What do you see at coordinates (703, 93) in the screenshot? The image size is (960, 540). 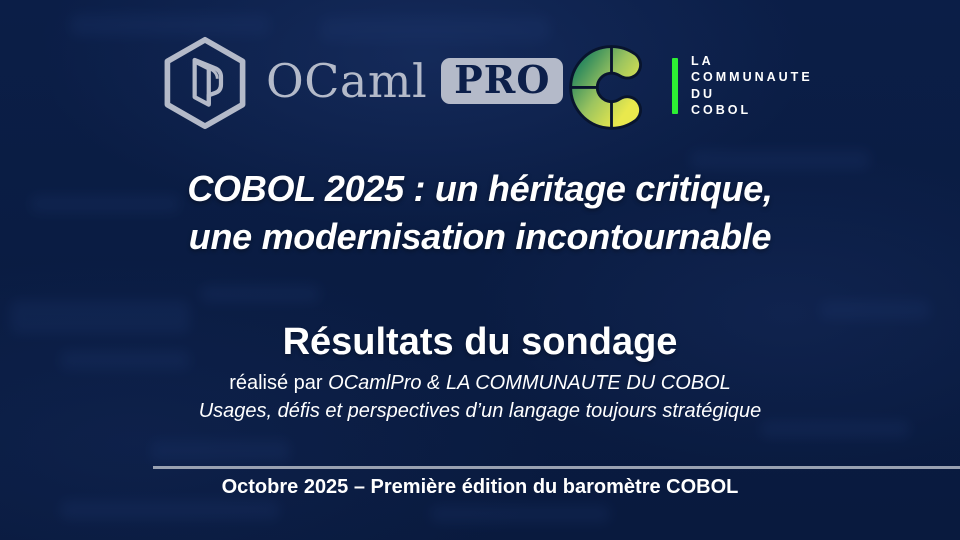 I see `community-line: DU` at bounding box center [703, 93].